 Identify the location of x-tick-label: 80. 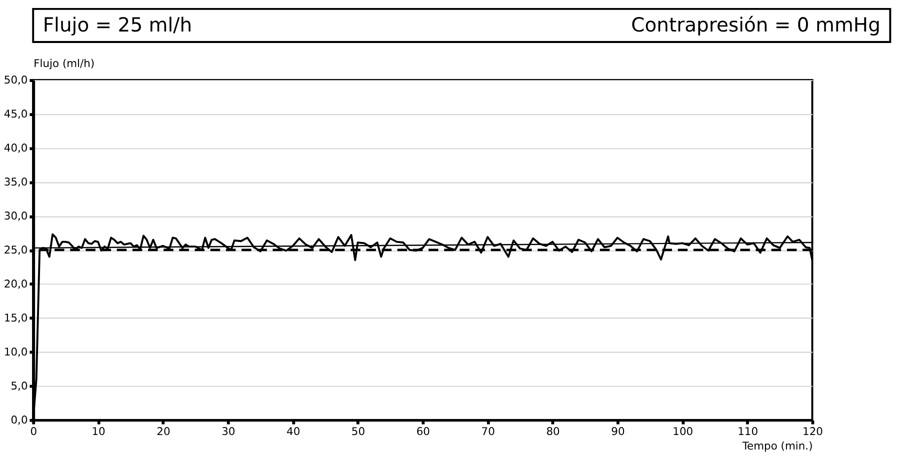
(553, 431).